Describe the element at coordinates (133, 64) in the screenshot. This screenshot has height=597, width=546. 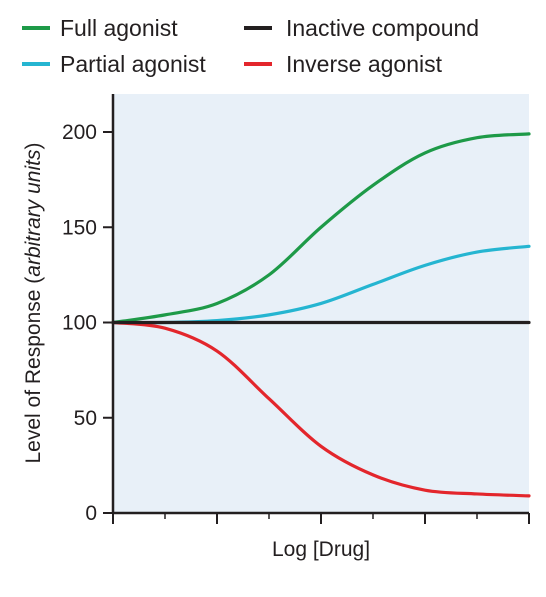
I see `legend-label-partial-agonist: Partial agonist` at that location.